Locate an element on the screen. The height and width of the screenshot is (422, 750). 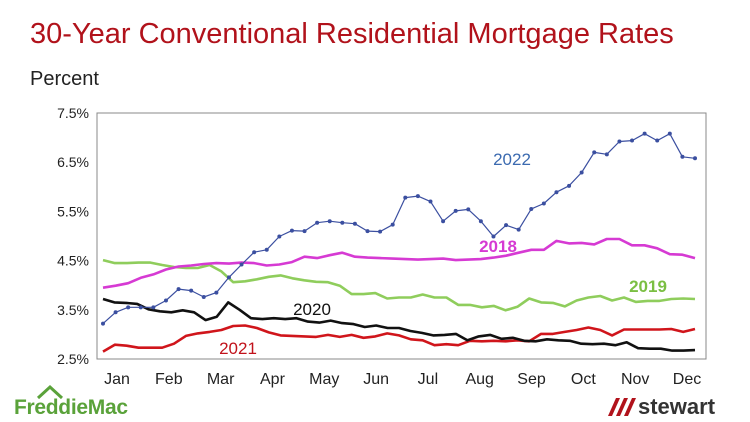
y-tick-label: 4.5% is located at coordinates (73, 261).